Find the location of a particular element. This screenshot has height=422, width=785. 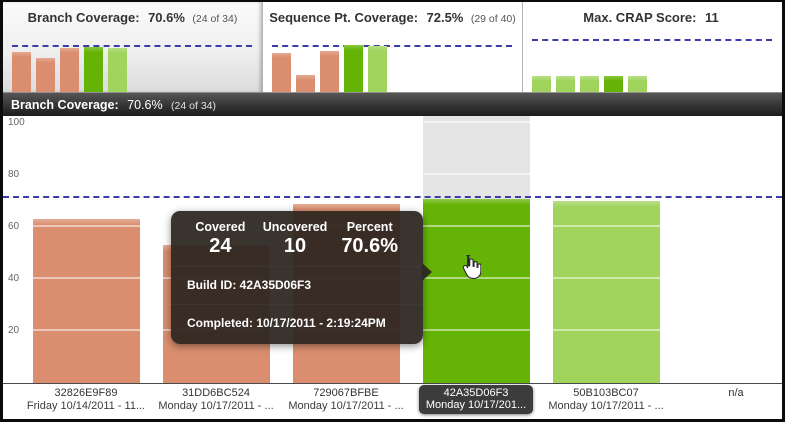

chart-header-value: 70.6% is located at coordinates (145, 105).